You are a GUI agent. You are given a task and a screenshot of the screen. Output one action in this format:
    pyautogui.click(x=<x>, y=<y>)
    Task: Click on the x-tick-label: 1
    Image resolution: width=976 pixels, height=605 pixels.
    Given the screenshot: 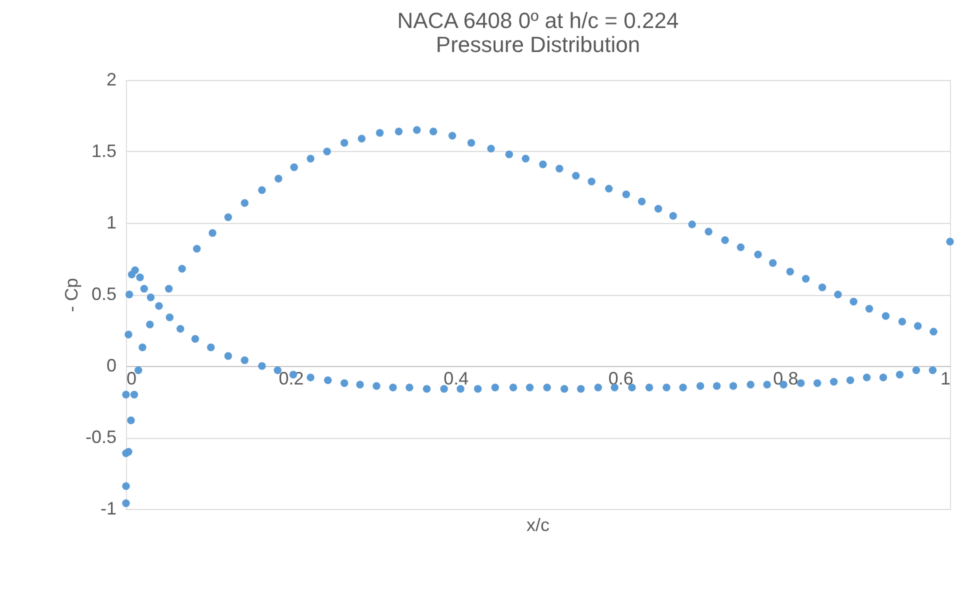 What is the action you would take?
    pyautogui.click(x=945, y=378)
    